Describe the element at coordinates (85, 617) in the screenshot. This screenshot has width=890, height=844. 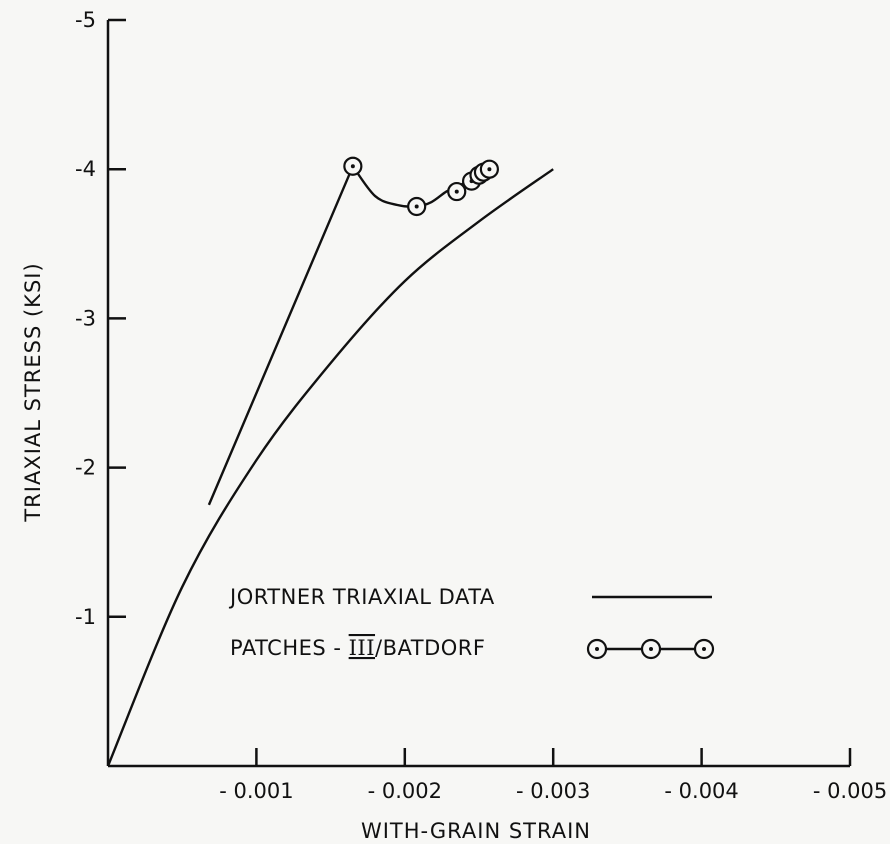
I see `y-tick-label: -1` at that location.